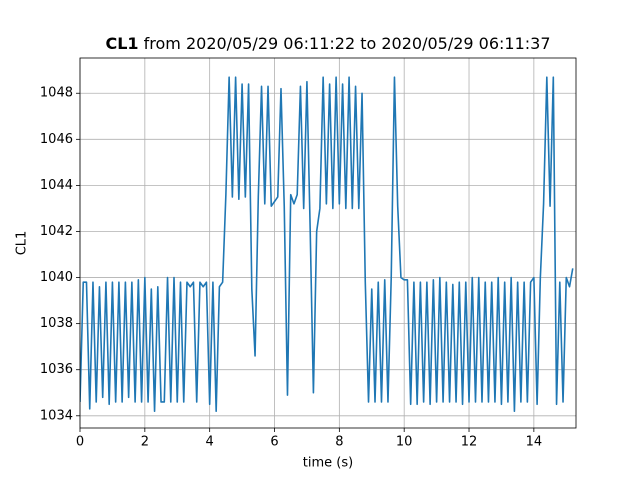 The width and height of the screenshot is (640, 480). What do you see at coordinates (56, 323) in the screenshot?
I see `y-tick-label: 1038` at bounding box center [56, 323].